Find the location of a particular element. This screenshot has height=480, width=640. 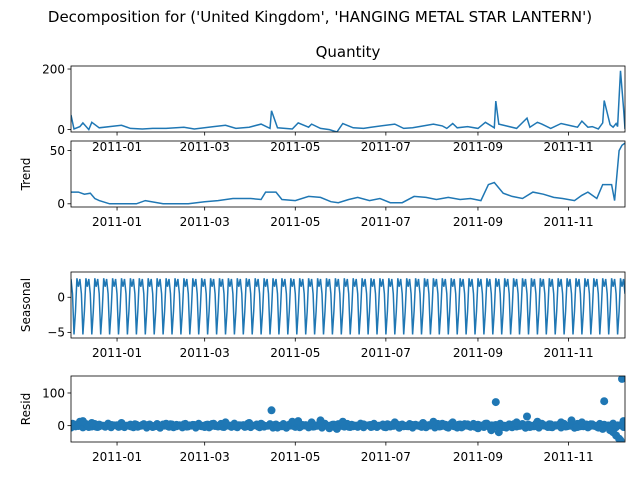

resid-plot-area is located at coordinates (348, 409).